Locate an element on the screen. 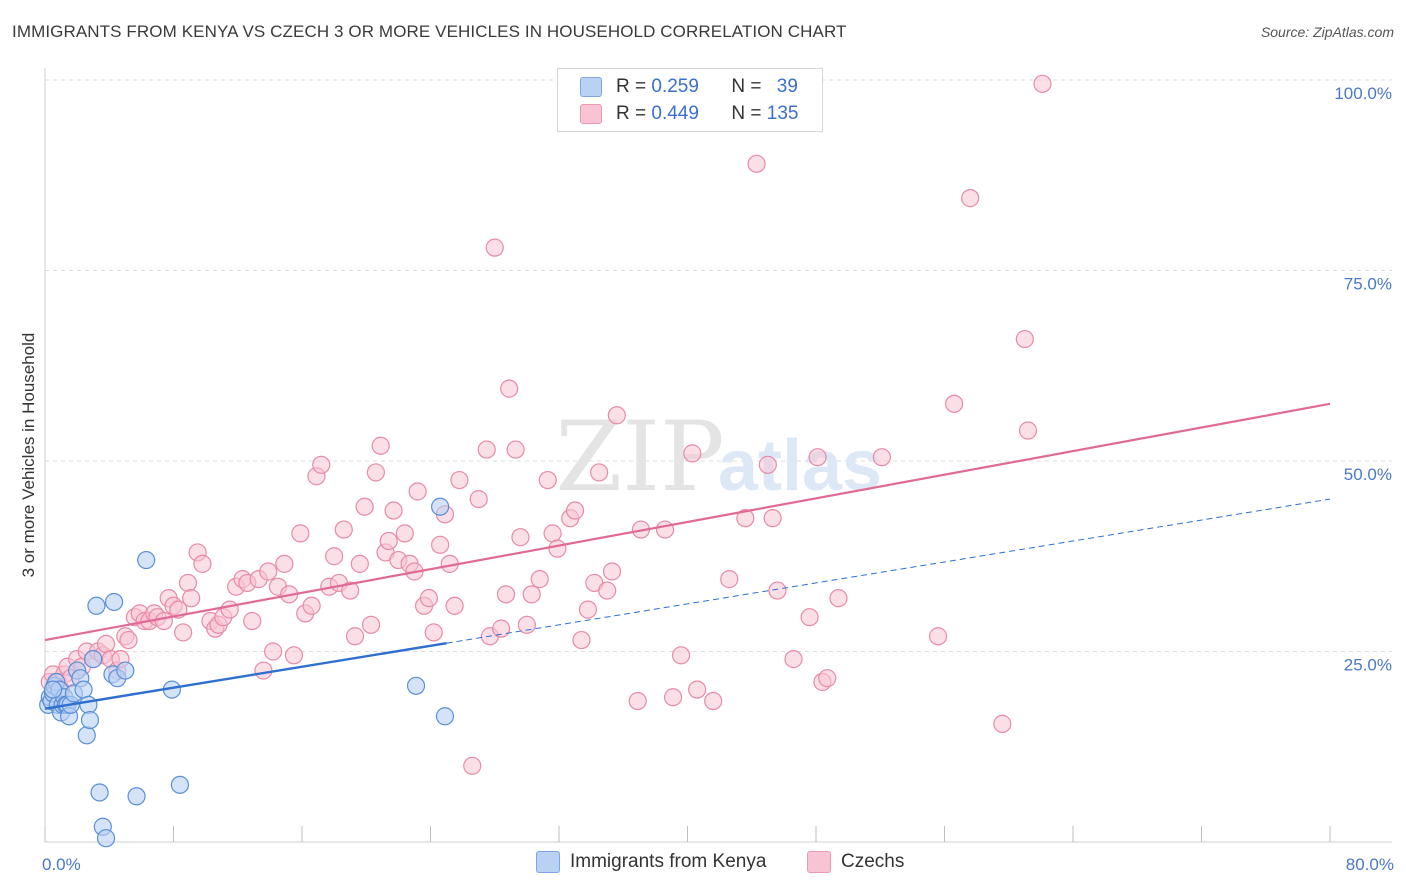 This screenshot has height=892, width=1406. legend-r-label-czech: R = is located at coordinates (634, 113).